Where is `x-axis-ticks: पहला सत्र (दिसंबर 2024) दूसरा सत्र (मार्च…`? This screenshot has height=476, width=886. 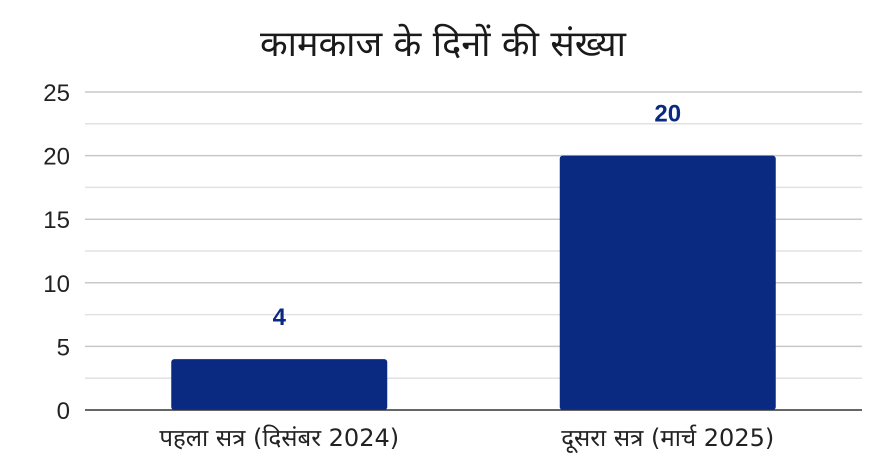
x-axis-ticks: पहला सत्र (दिसंबर 2024) दूसरा सत्र (मार्च… is located at coordinates (466, 439).